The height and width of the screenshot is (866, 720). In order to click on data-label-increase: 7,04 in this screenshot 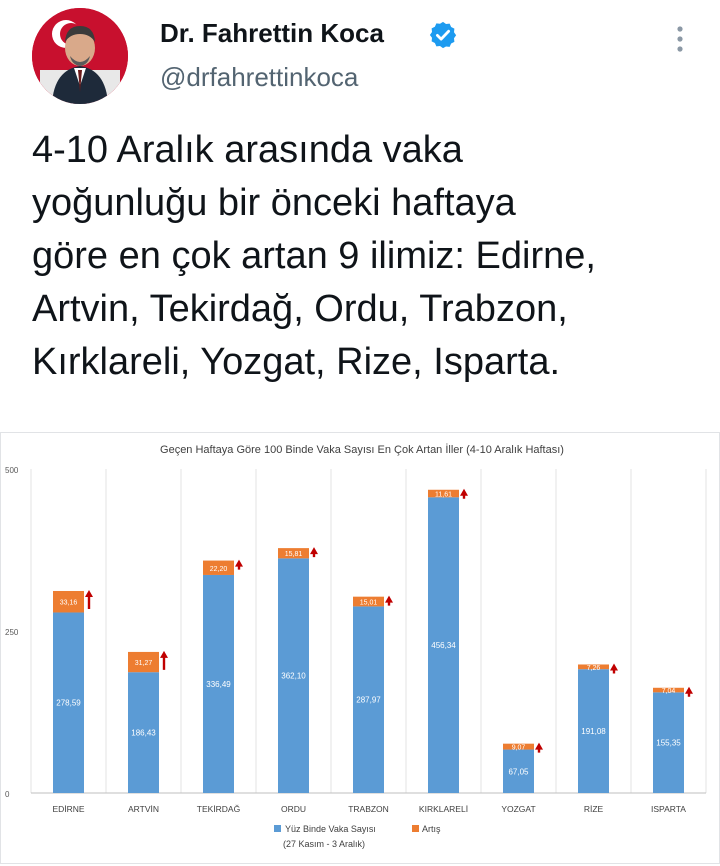, I will do `click(669, 691)`.